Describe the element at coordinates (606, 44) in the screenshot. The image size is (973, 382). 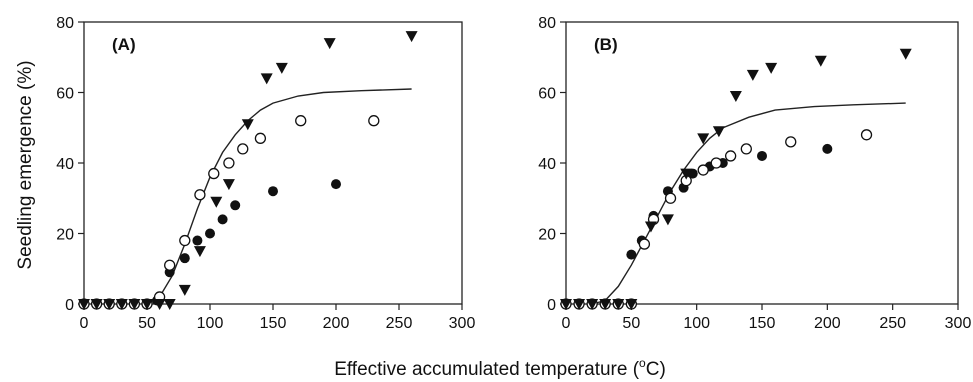
I see `panel-label: (B)` at that location.